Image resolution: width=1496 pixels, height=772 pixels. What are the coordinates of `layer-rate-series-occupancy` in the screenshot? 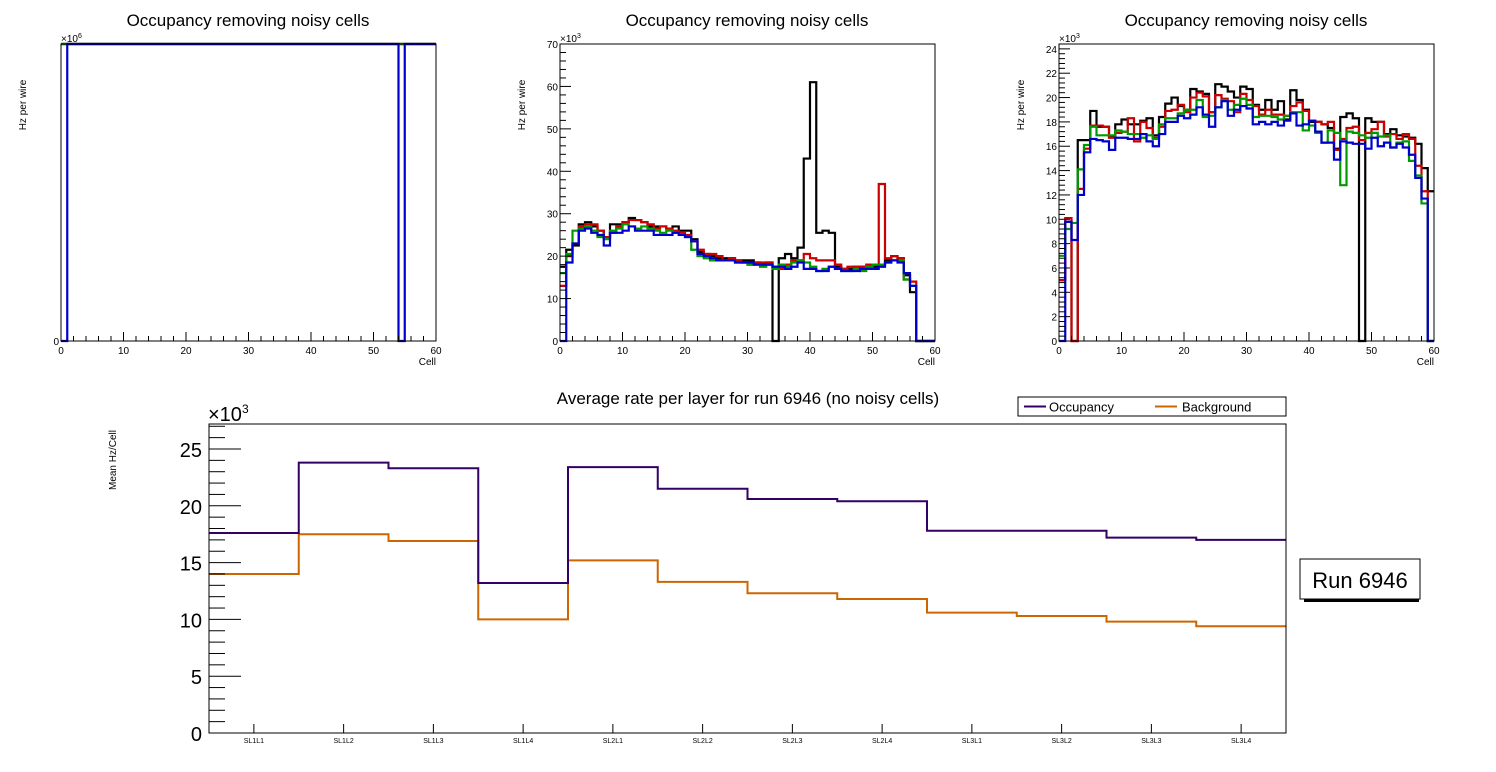 It's located at (747, 523).